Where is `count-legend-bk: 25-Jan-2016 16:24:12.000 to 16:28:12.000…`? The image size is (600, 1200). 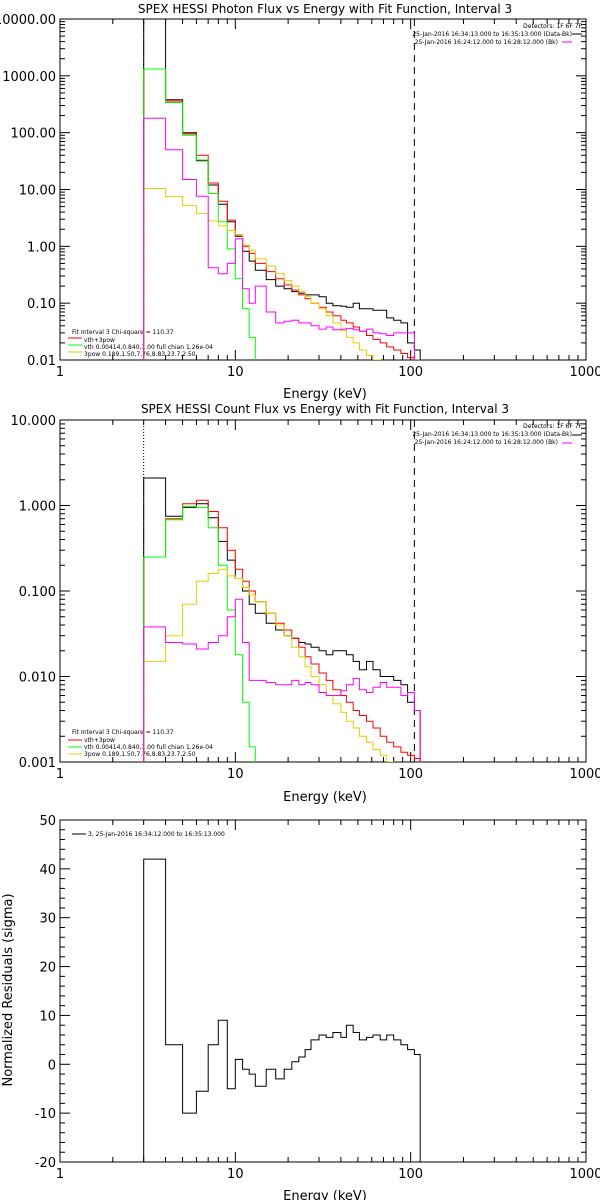
count-legend-bk: 25-Jan-2016 16:24:12.000 to 16:28:12.000… is located at coordinates (486, 442).